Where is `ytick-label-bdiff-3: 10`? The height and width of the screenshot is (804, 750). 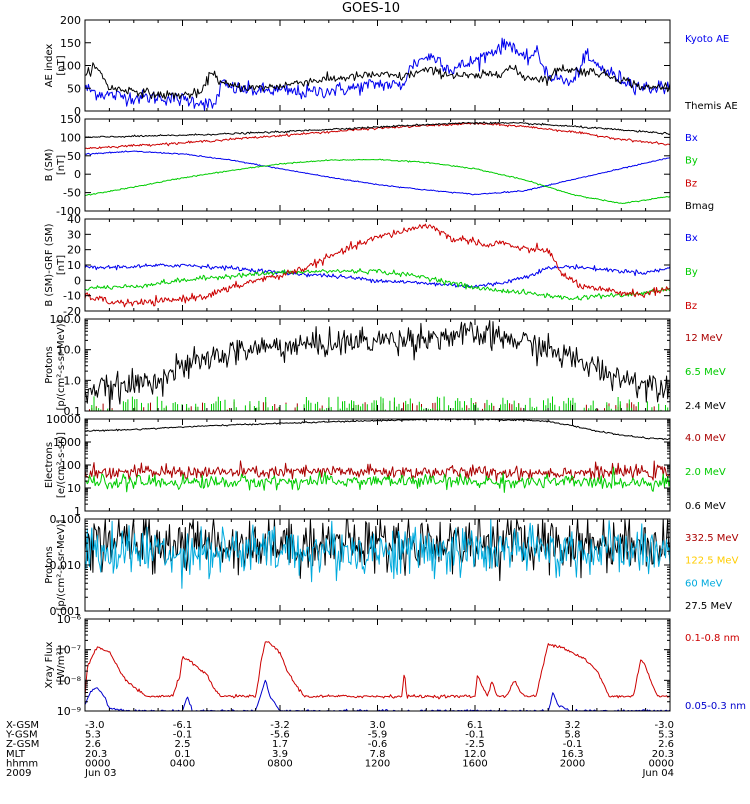 ytick-label-bdiff-3: 10 is located at coordinates (74, 265).